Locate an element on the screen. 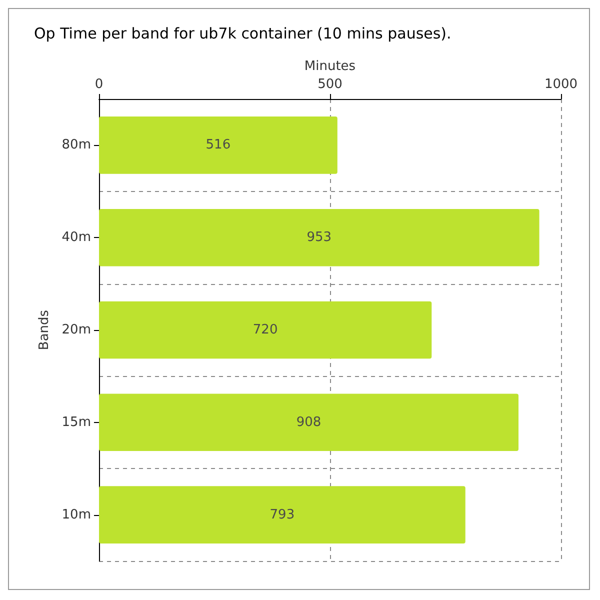 This screenshot has height=600, width=600. data-label: 793 is located at coordinates (282, 514).